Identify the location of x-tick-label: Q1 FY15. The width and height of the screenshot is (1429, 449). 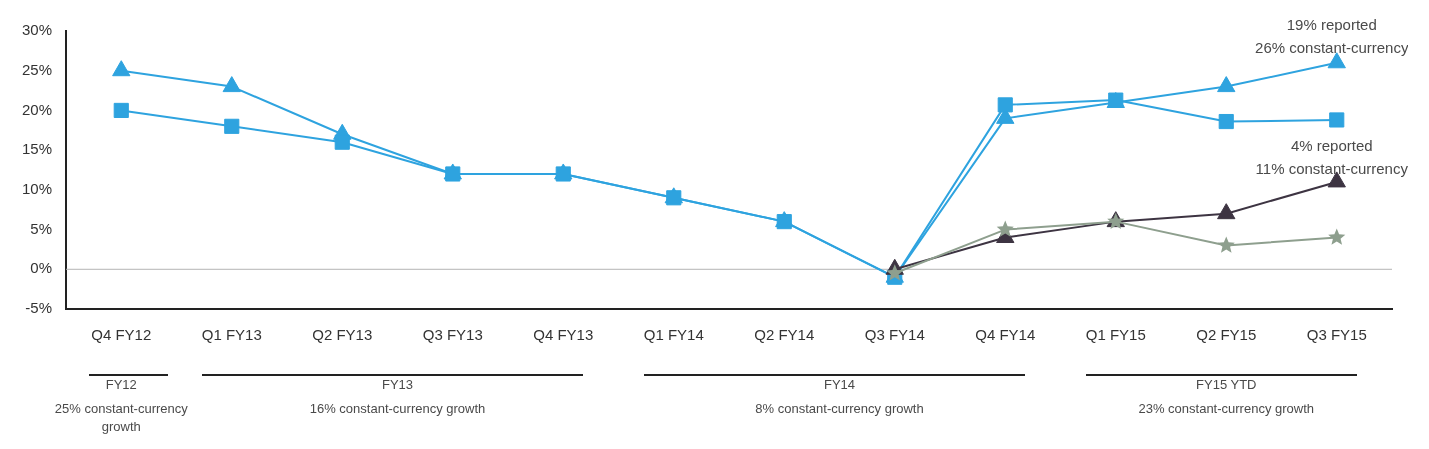
(1115, 335).